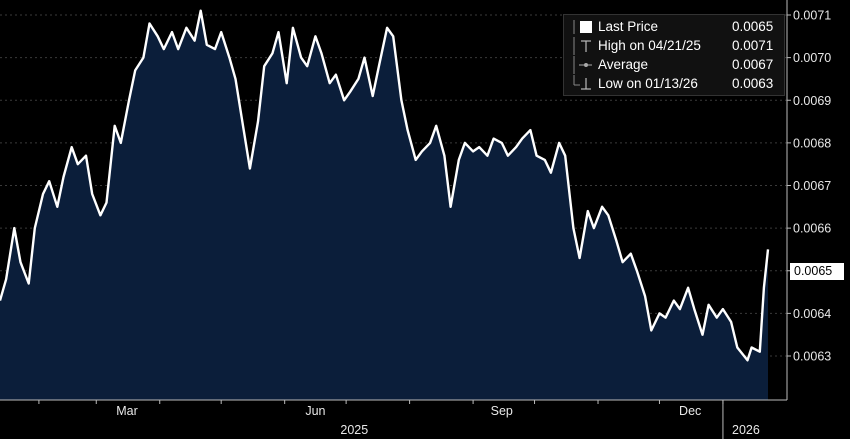 This screenshot has width=850, height=439. What do you see at coordinates (354, 430) in the screenshot?
I see `year-label-2025: 2025` at bounding box center [354, 430].